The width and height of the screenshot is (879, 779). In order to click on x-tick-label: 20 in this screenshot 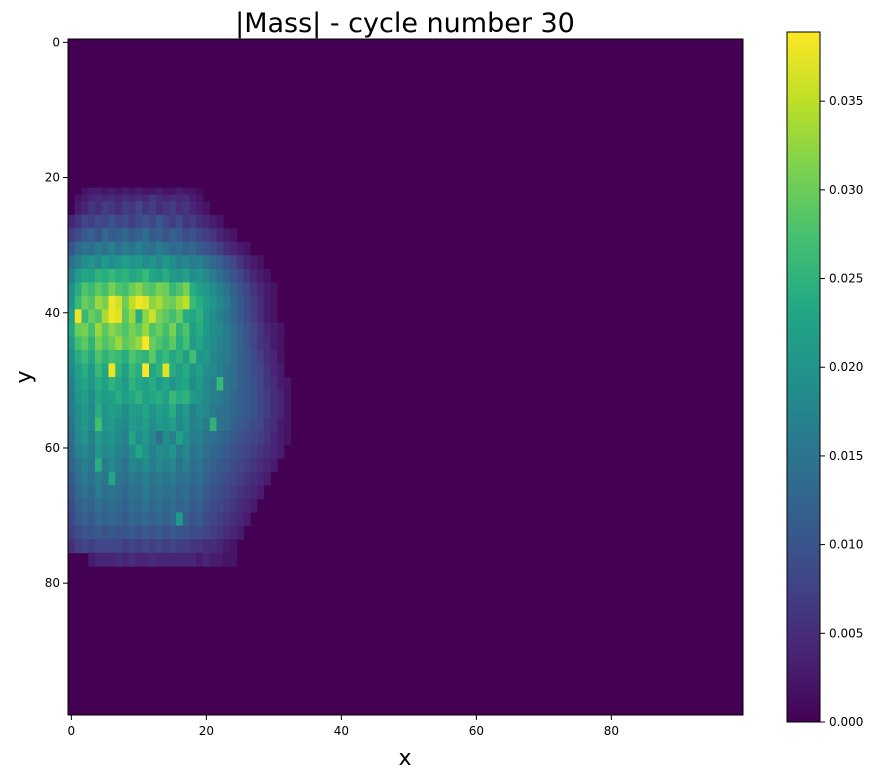, I will do `click(206, 731)`.